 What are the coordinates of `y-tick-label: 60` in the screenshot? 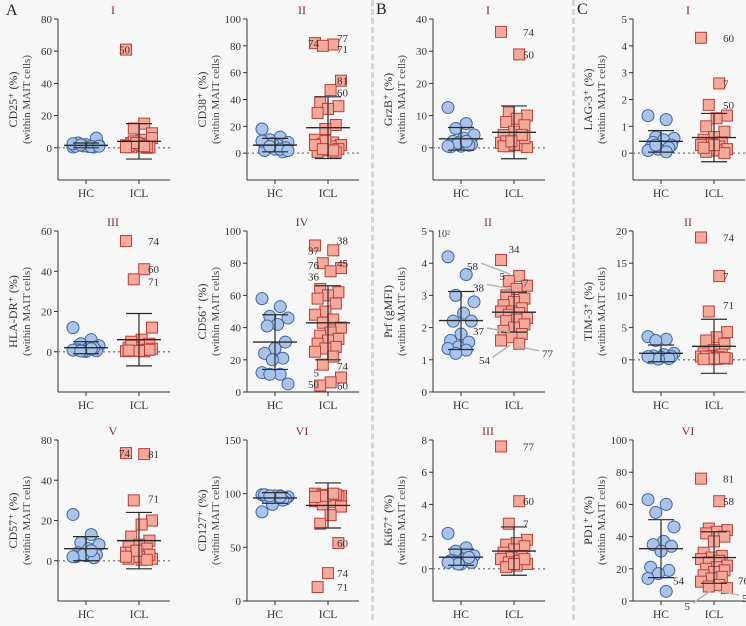 It's located at (236, 74).